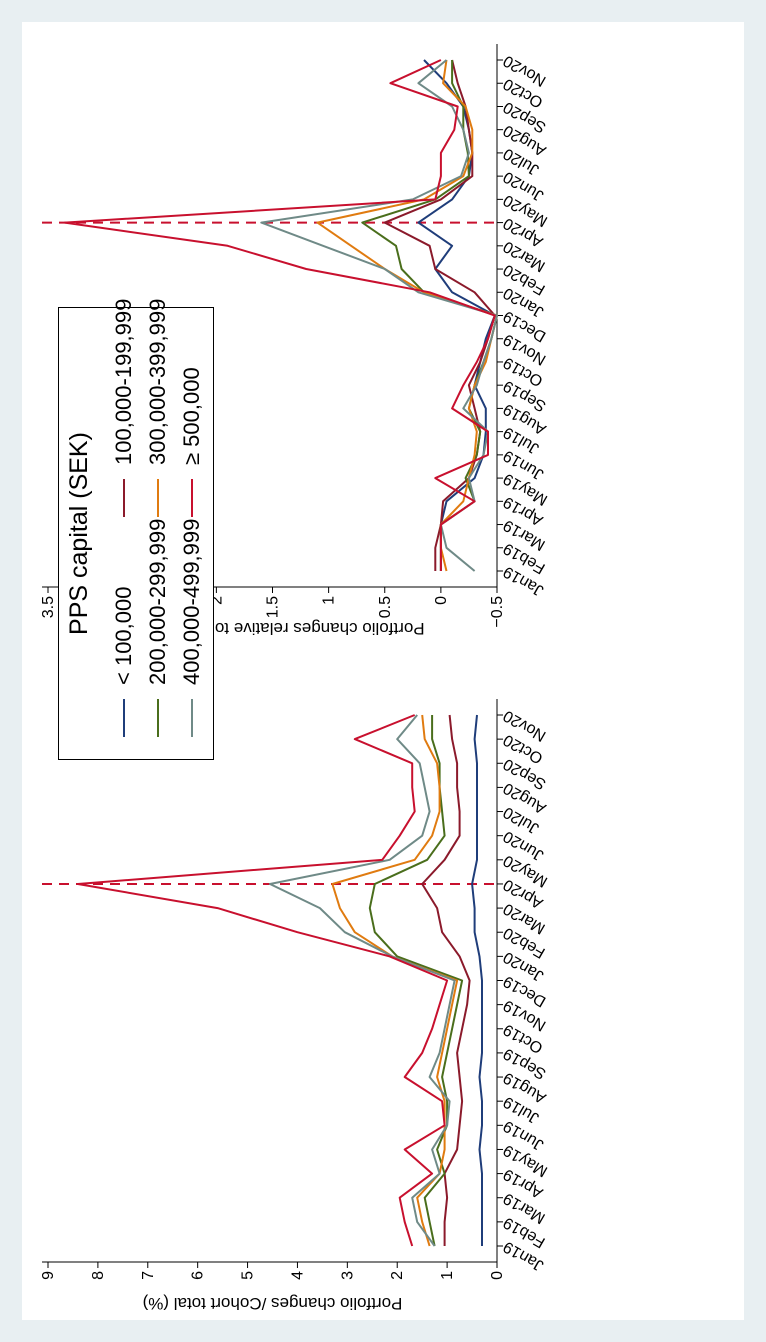 The height and width of the screenshot is (1342, 766). Describe the element at coordinates (441, 600) in the screenshot. I see `panel-b-y-tick-label: 0` at that location.